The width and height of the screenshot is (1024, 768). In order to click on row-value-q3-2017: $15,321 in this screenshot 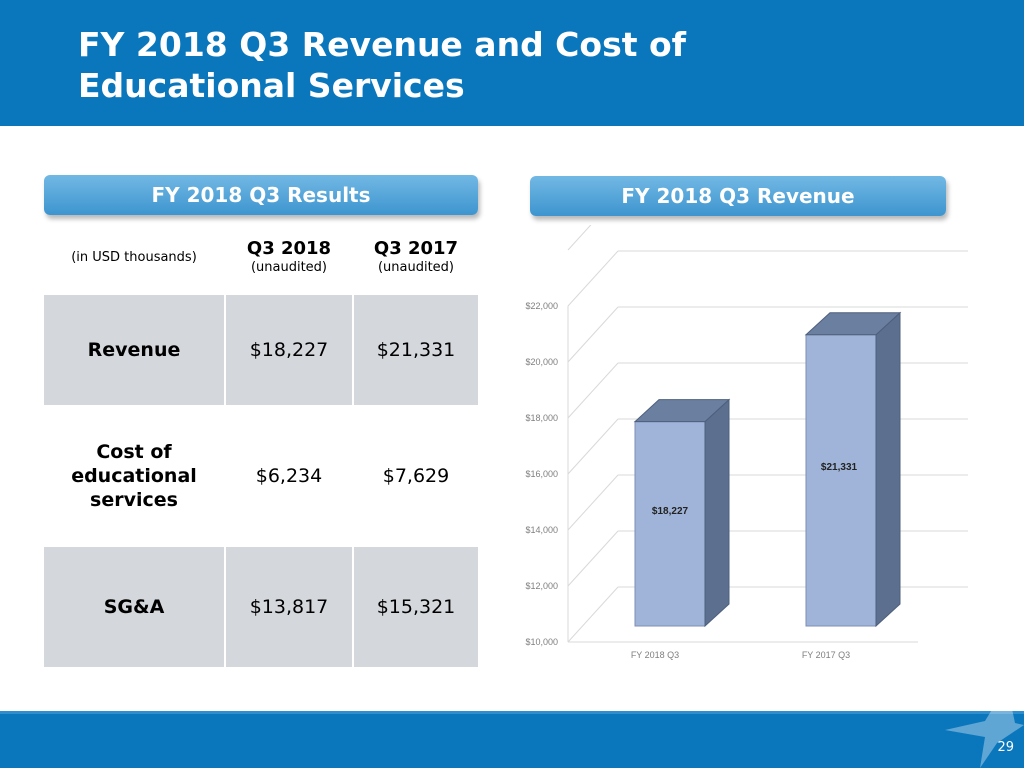, I will do `click(416, 607)`.